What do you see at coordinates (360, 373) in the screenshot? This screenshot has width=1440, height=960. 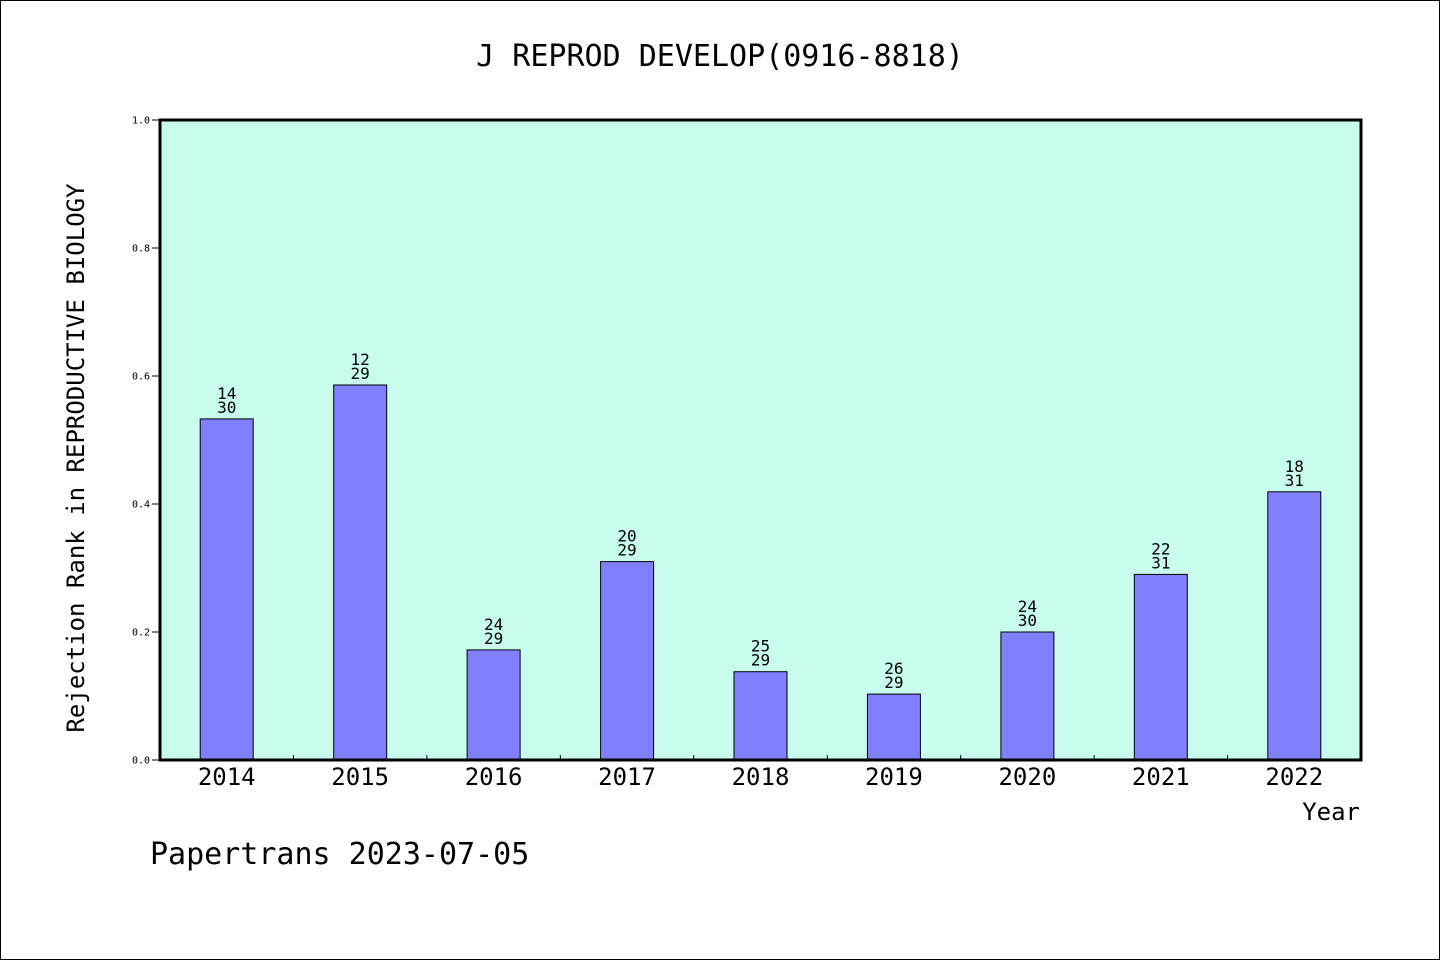 I see `bar-total-label-2015: 29` at bounding box center [360, 373].